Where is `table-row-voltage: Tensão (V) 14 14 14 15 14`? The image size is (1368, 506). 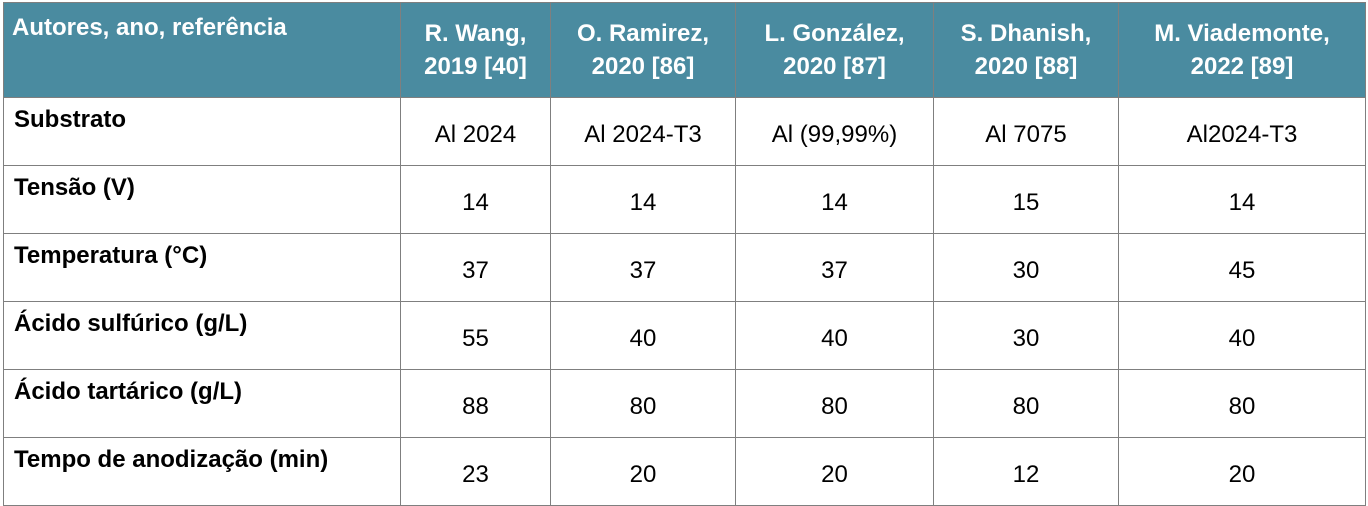 table-row-voltage: Tensão (V) 14 14 14 15 14 is located at coordinates (684, 199).